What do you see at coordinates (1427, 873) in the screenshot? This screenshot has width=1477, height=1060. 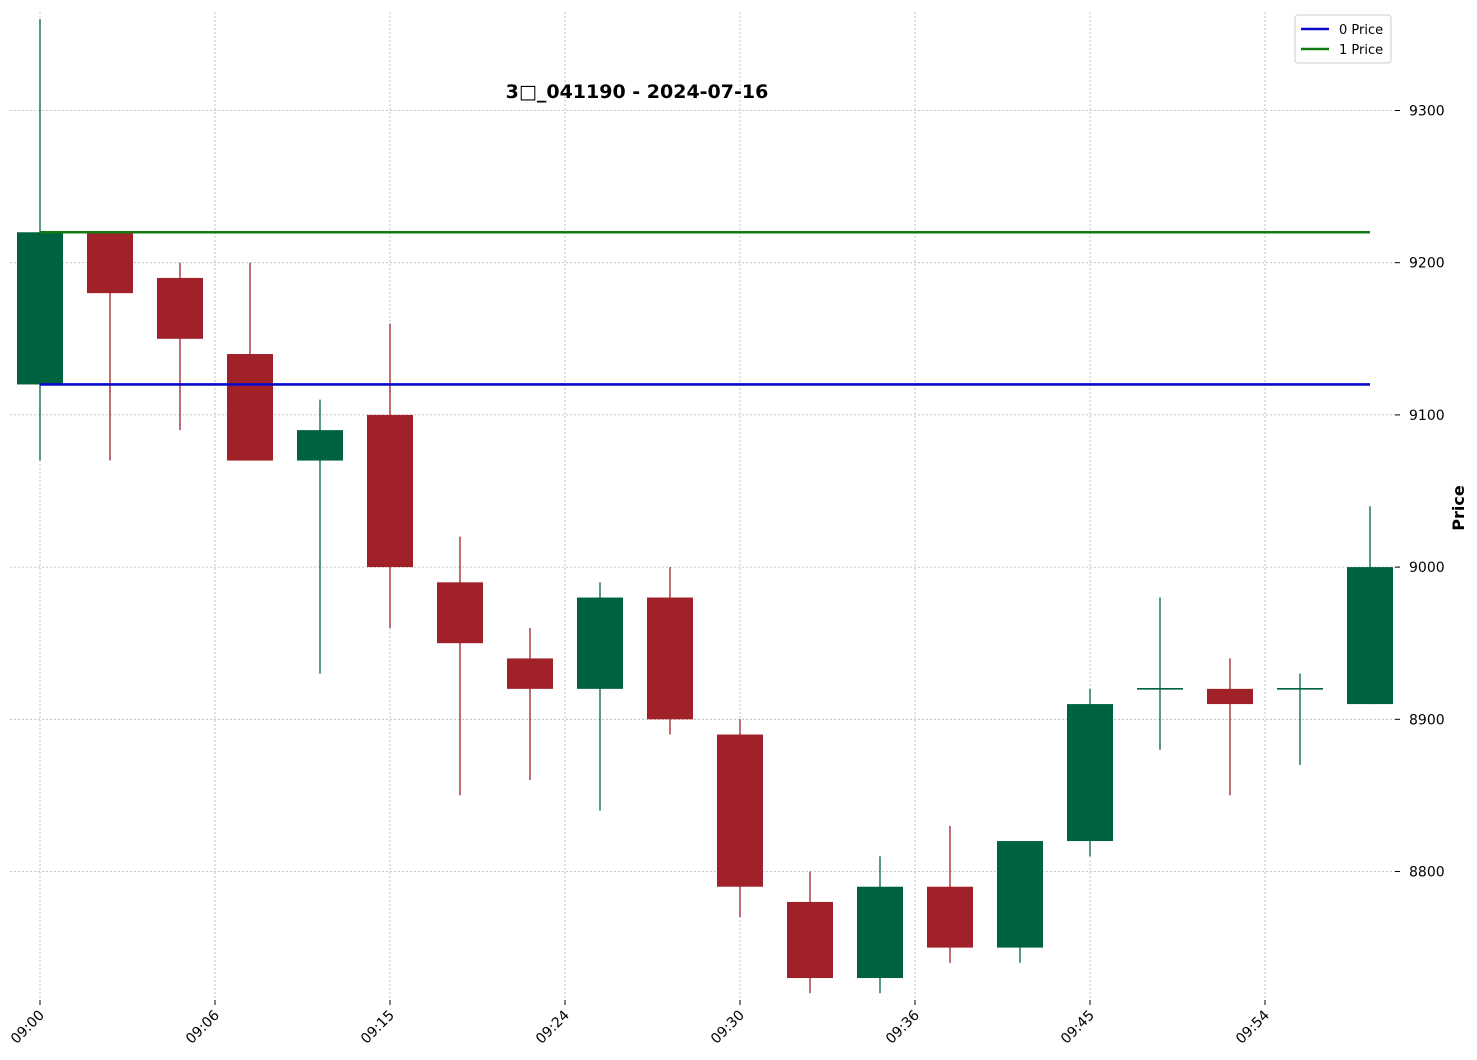 I see `y-tick-label: 8800` at bounding box center [1427, 873].